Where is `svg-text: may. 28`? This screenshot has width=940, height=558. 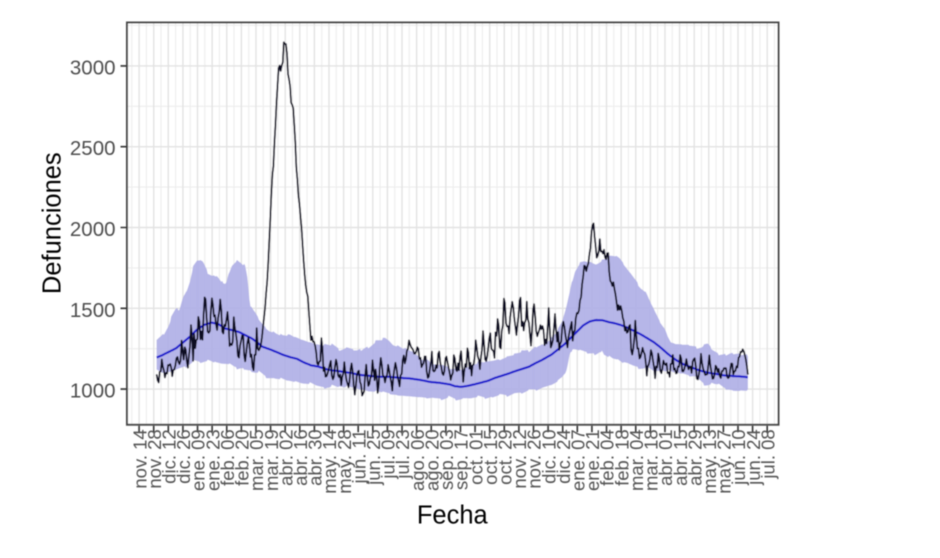
svg-text: may. 28 is located at coordinates (344, 461).